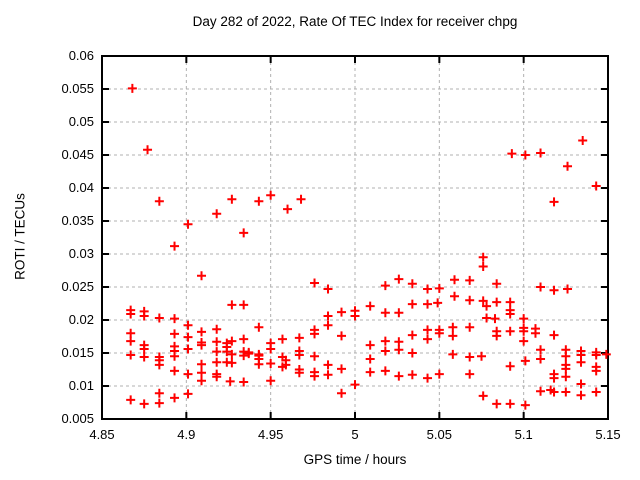 The height and width of the screenshot is (480, 640). Describe the element at coordinates (77, 154) in the screenshot. I see `y-tick-label: 0.045` at that location.